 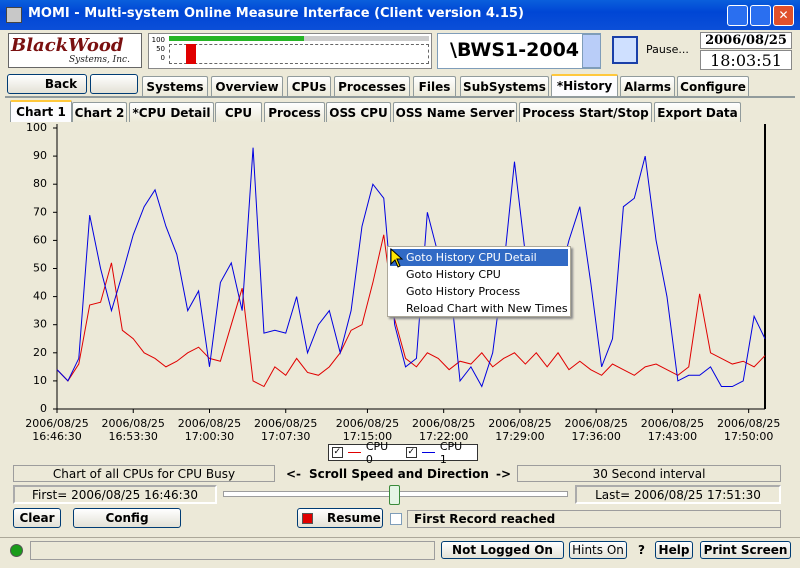 I want to click on forward-button, so click(x=114, y=84).